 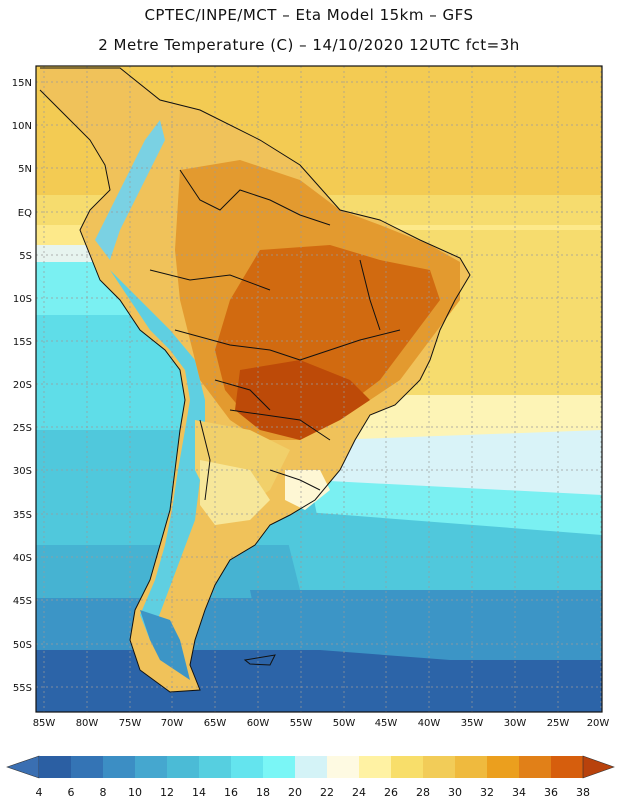 I want to click on lat-label-10s: 10S, so click(x=22, y=299).